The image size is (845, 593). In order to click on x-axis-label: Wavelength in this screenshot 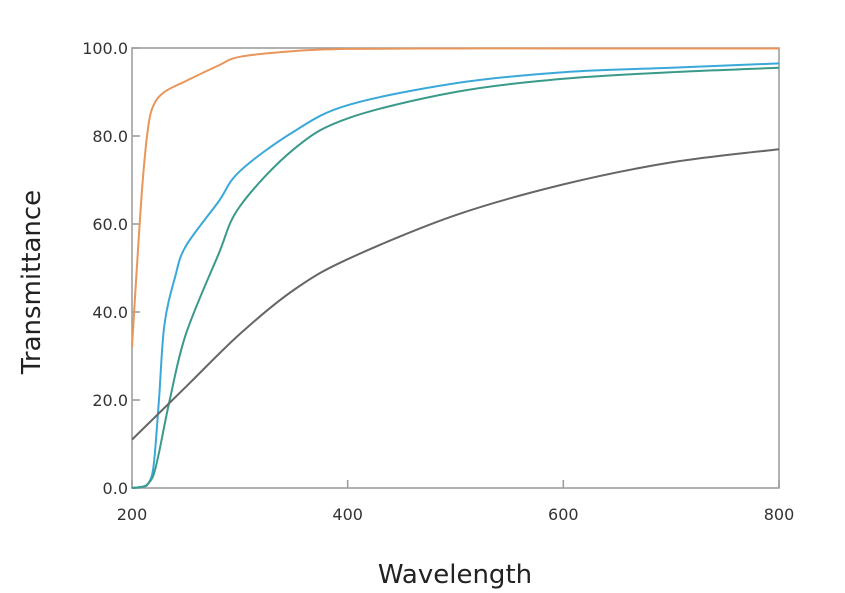, I will do `click(455, 575)`.